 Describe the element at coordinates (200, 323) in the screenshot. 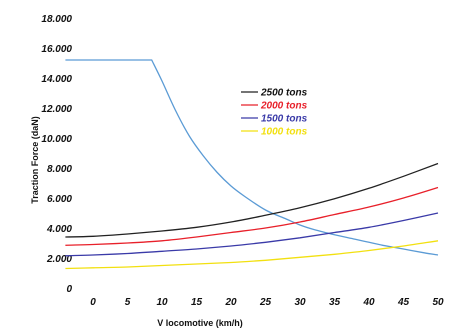

I see `x-axis-label: V locomotive (km/h)` at that location.